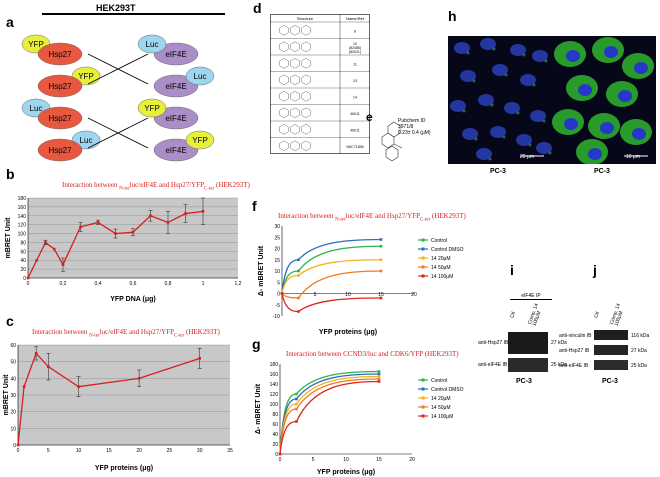  What do you see at coordinates (256, 344) in the screenshot?
I see `panel-g-label: g` at bounding box center [256, 344].